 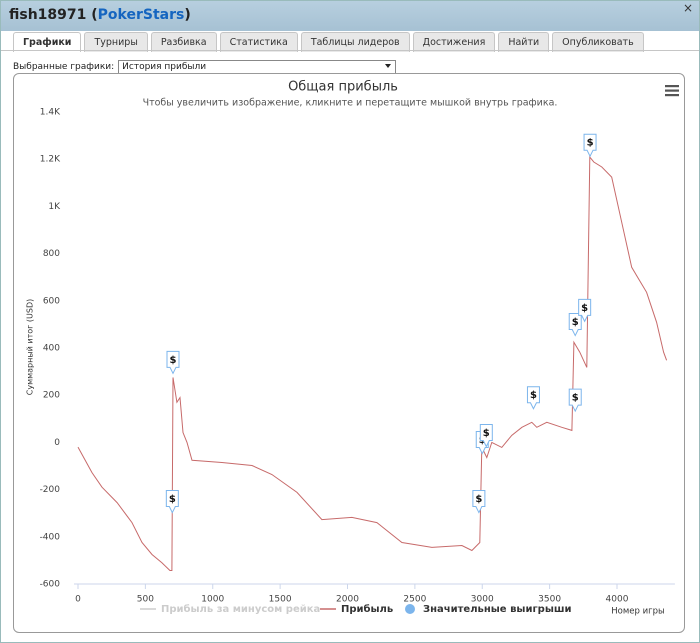 What do you see at coordinates (116, 42) in the screenshot?
I see `tab: Турниры` at bounding box center [116, 42].